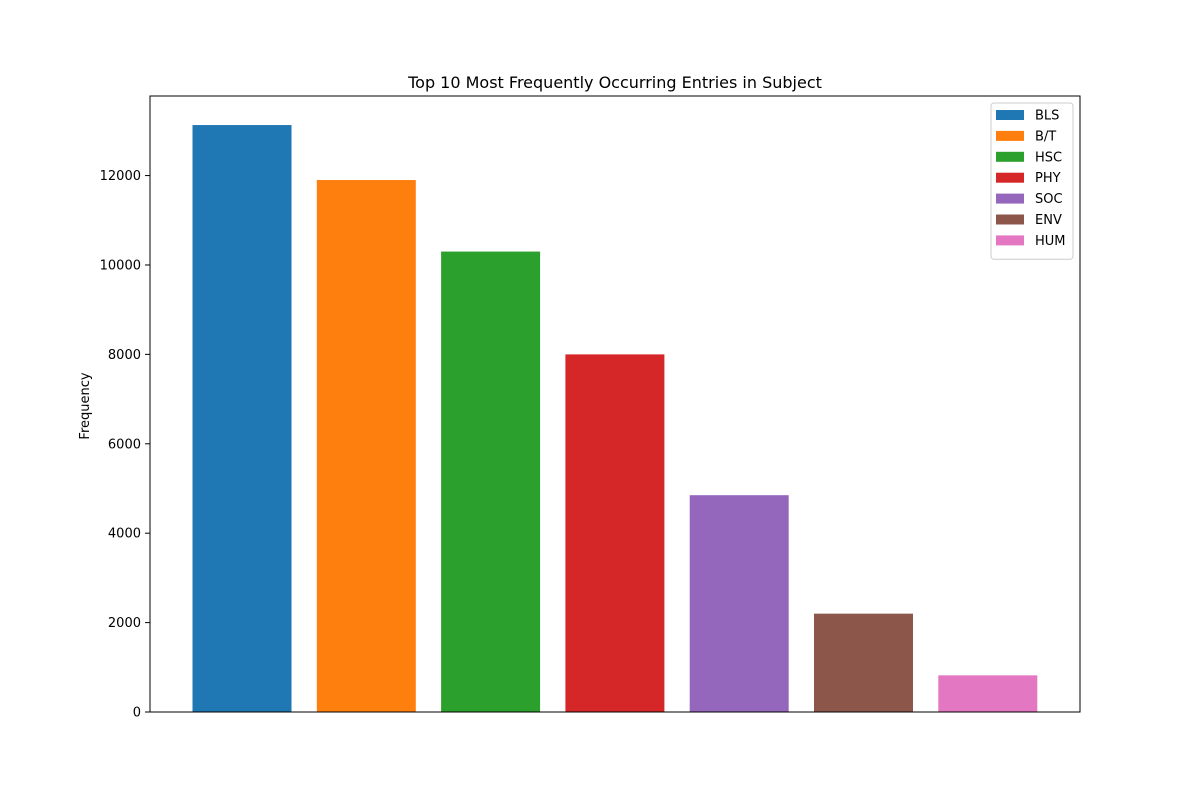 The height and width of the screenshot is (804, 1200). Describe the element at coordinates (366, 446) in the screenshot. I see `bar-bt` at that location.